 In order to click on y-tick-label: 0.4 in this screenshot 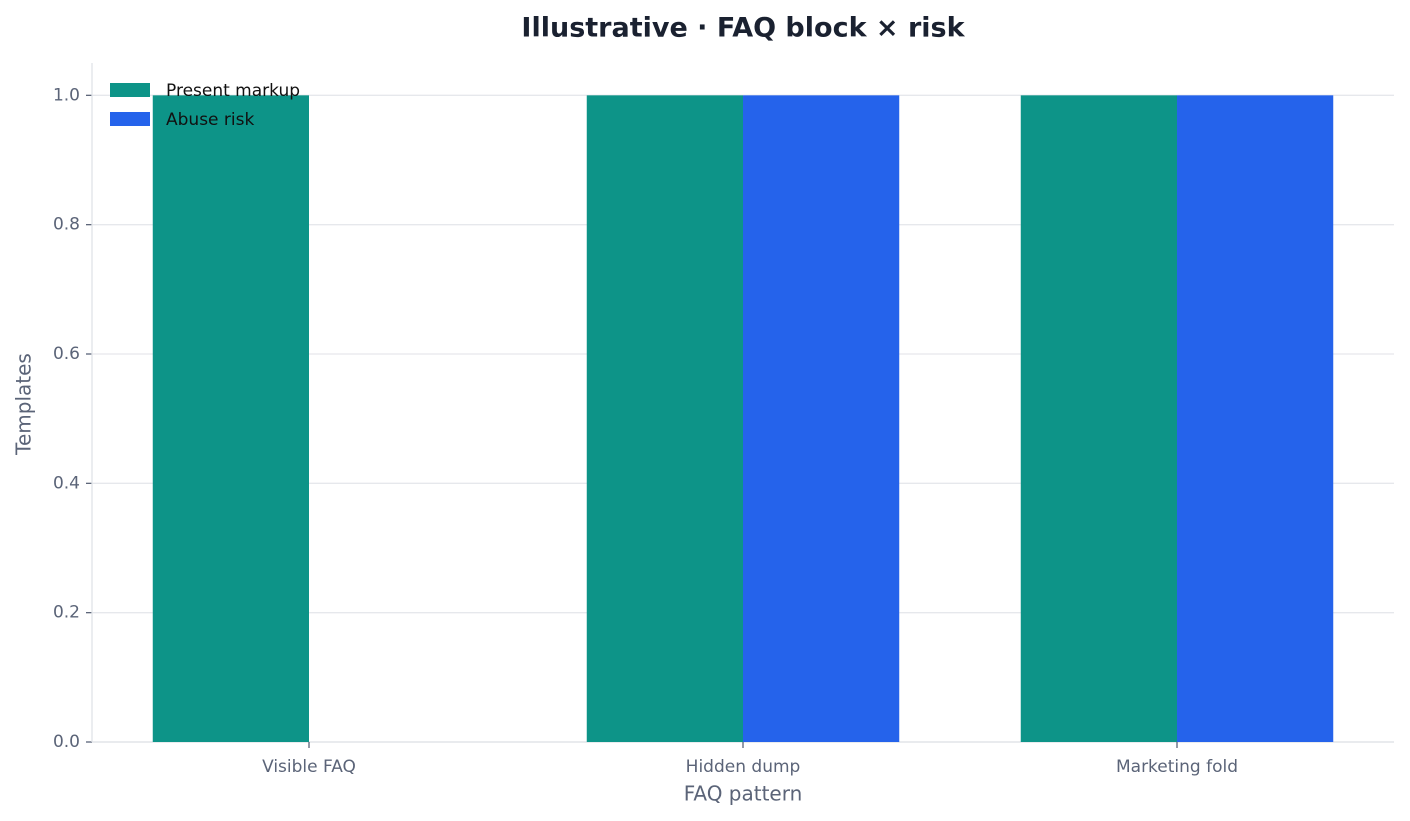, I will do `click(66, 483)`.